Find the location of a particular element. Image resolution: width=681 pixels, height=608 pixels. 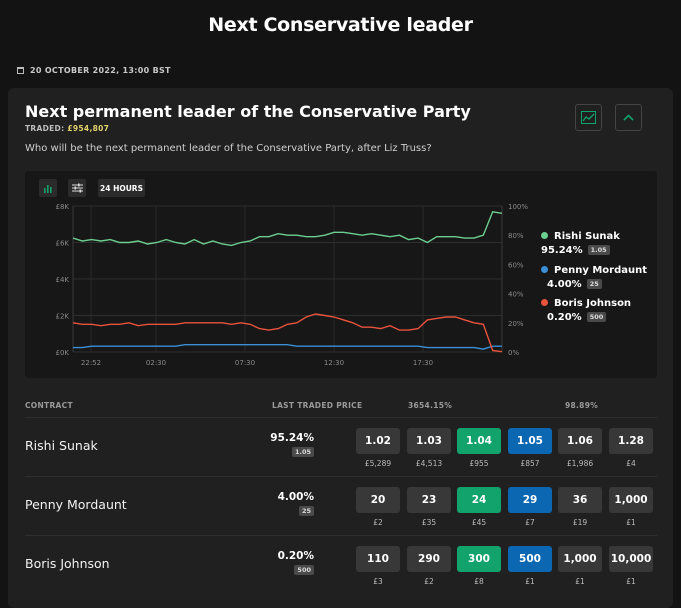

y-right-tick: 60% is located at coordinates (516, 265).